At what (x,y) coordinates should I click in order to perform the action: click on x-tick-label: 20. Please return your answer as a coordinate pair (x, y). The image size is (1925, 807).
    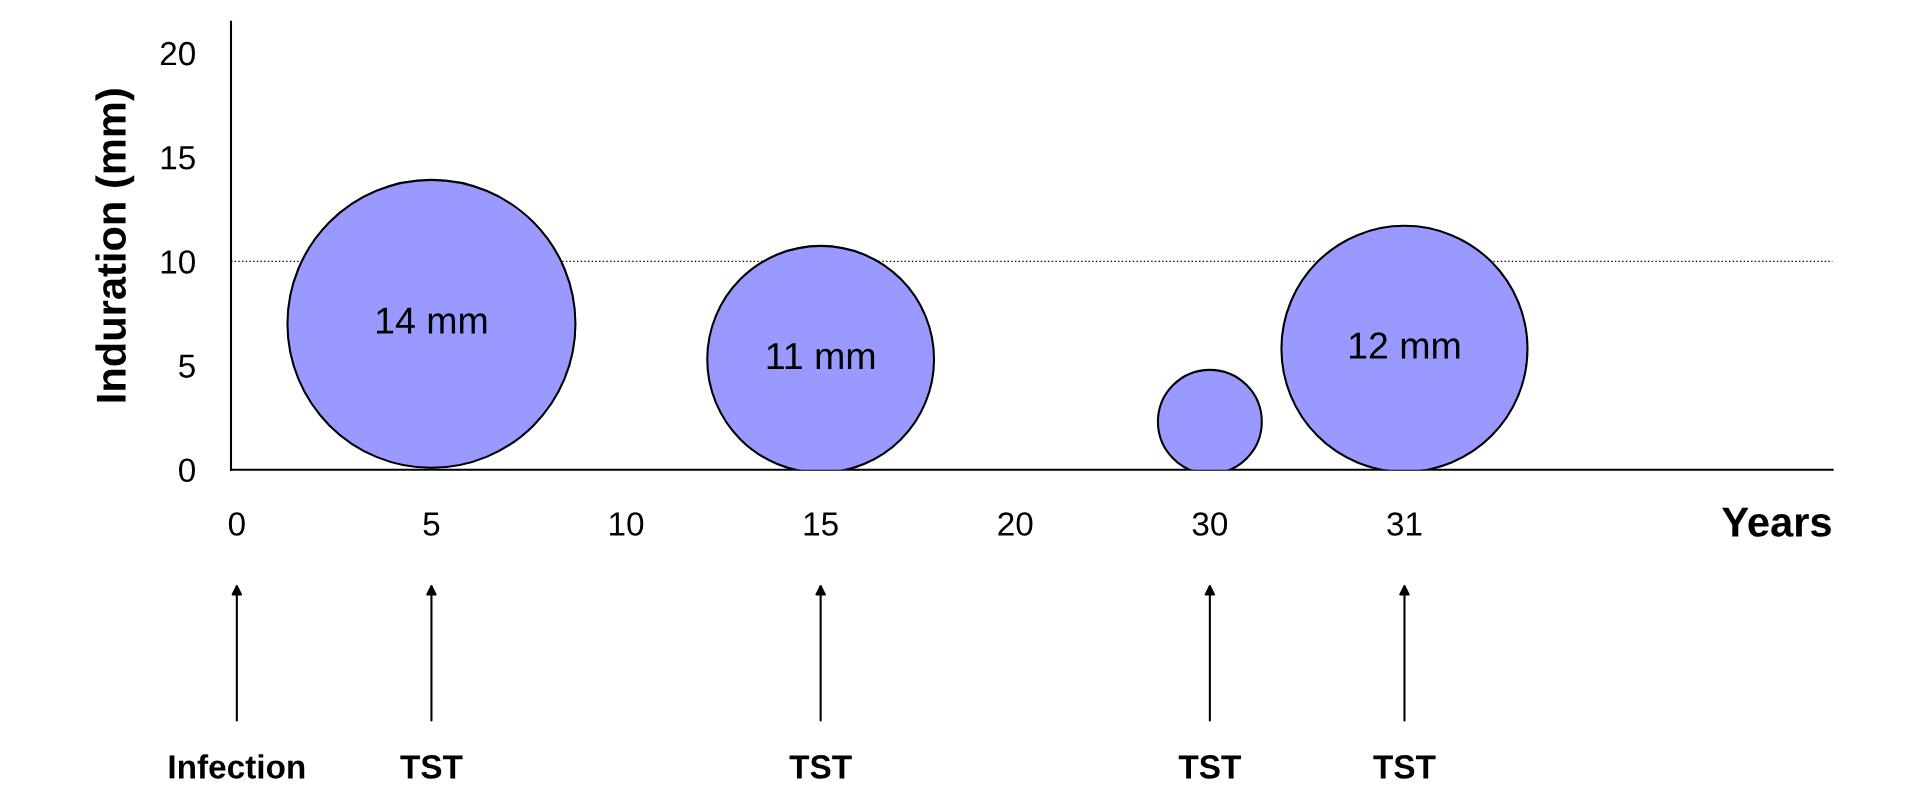
    Looking at the image, I should click on (1015, 524).